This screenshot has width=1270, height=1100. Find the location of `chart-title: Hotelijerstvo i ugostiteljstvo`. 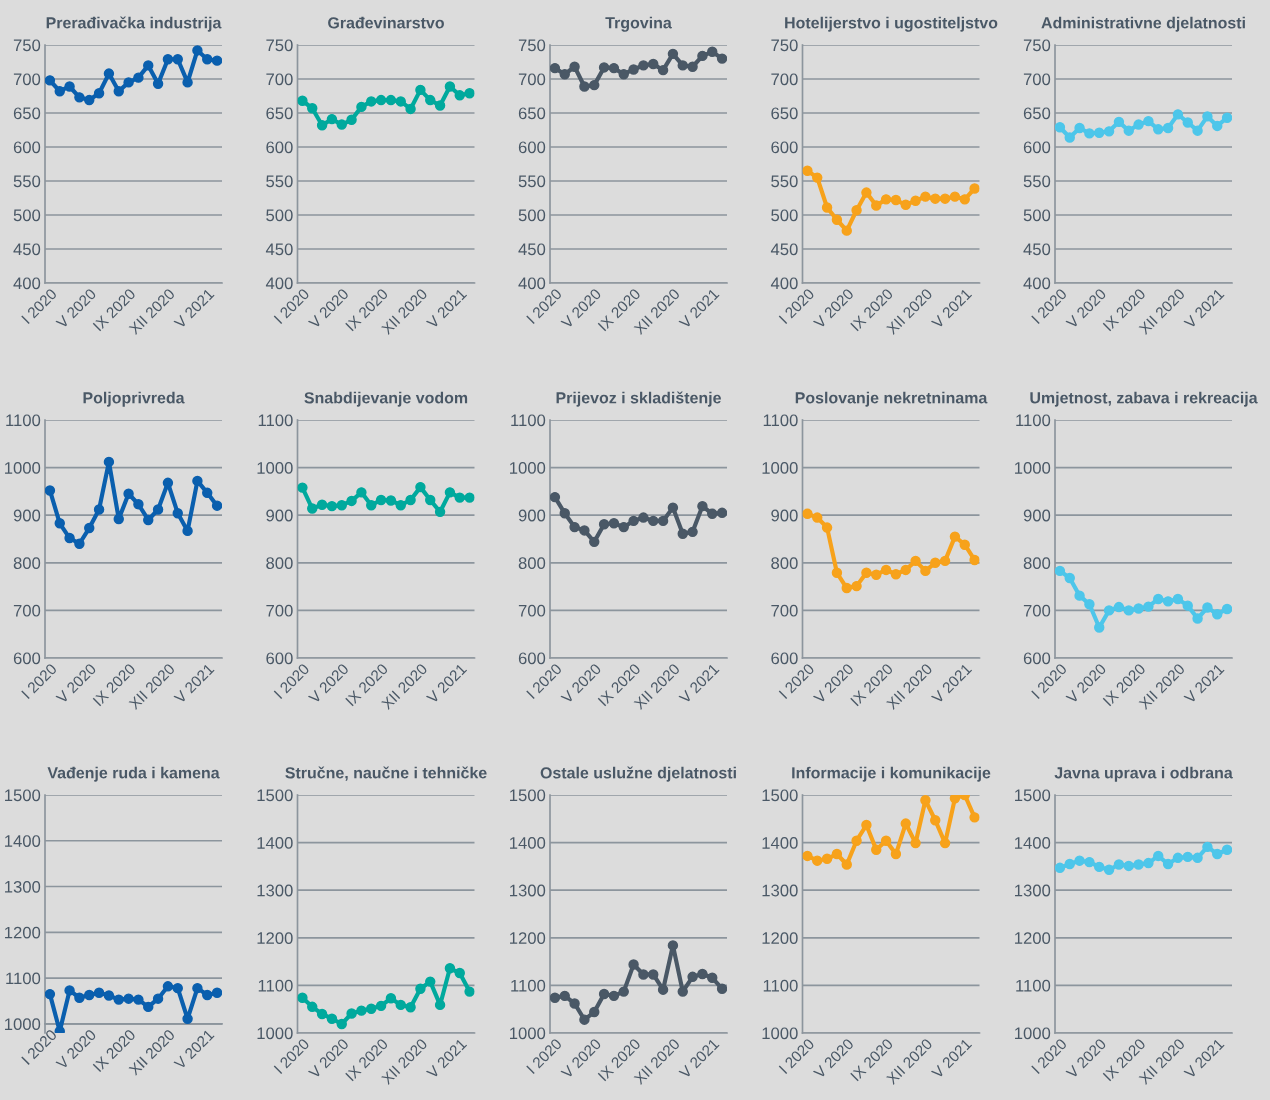

chart-title: Hotelijerstvo i ugostiteljstvo is located at coordinates (891, 24).